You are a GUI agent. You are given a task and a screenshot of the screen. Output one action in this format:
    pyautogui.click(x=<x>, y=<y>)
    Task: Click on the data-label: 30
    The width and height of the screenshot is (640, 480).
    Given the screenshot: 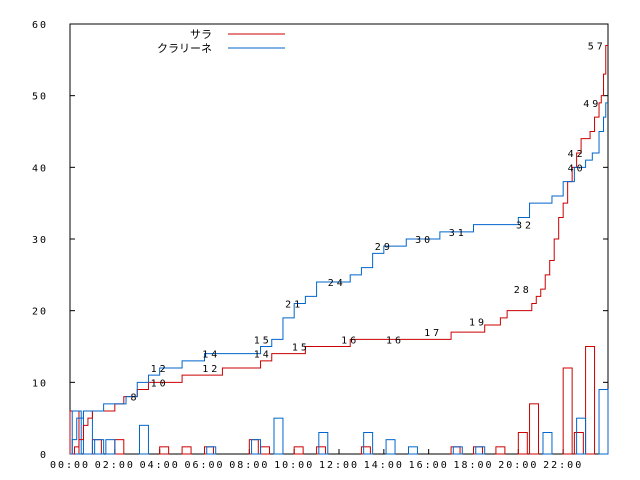 What is the action you would take?
    pyautogui.click(x=424, y=240)
    